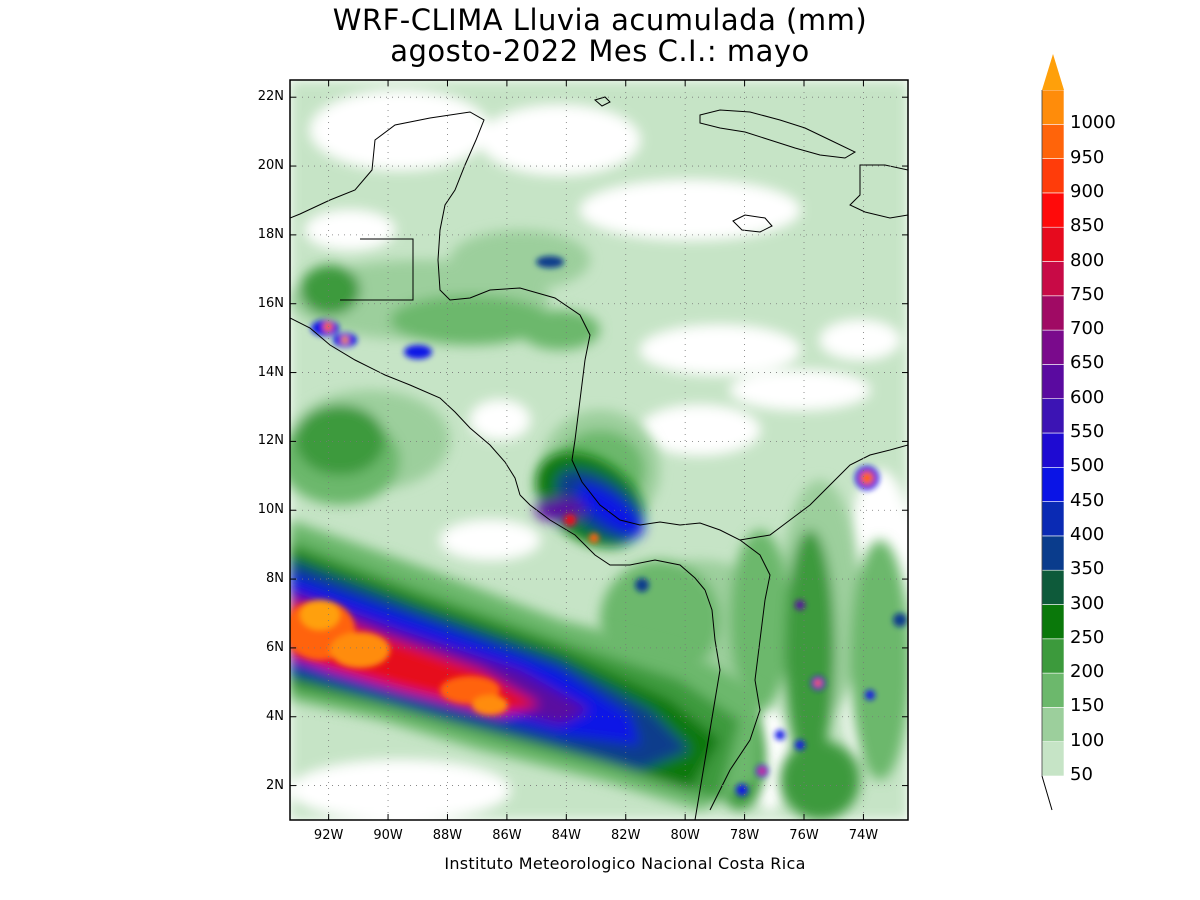 The width and height of the screenshot is (1200, 900). What do you see at coordinates (1093, 123) in the screenshot?
I see `colorbar-label: 1000` at bounding box center [1093, 123].